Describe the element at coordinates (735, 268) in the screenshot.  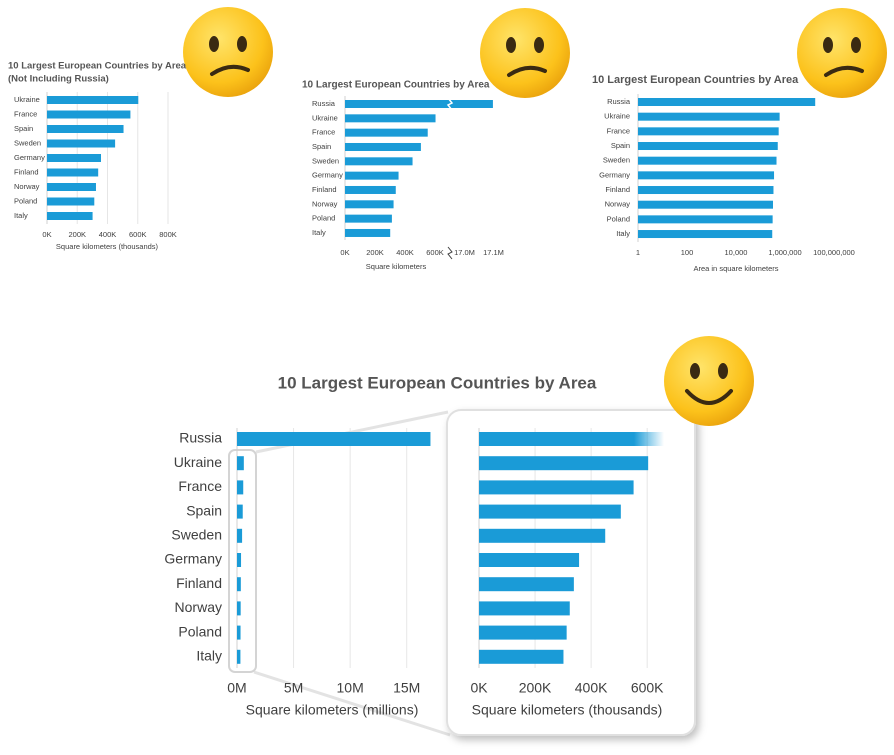
I see `x-axis-label: Area in square kilometers` at that location.